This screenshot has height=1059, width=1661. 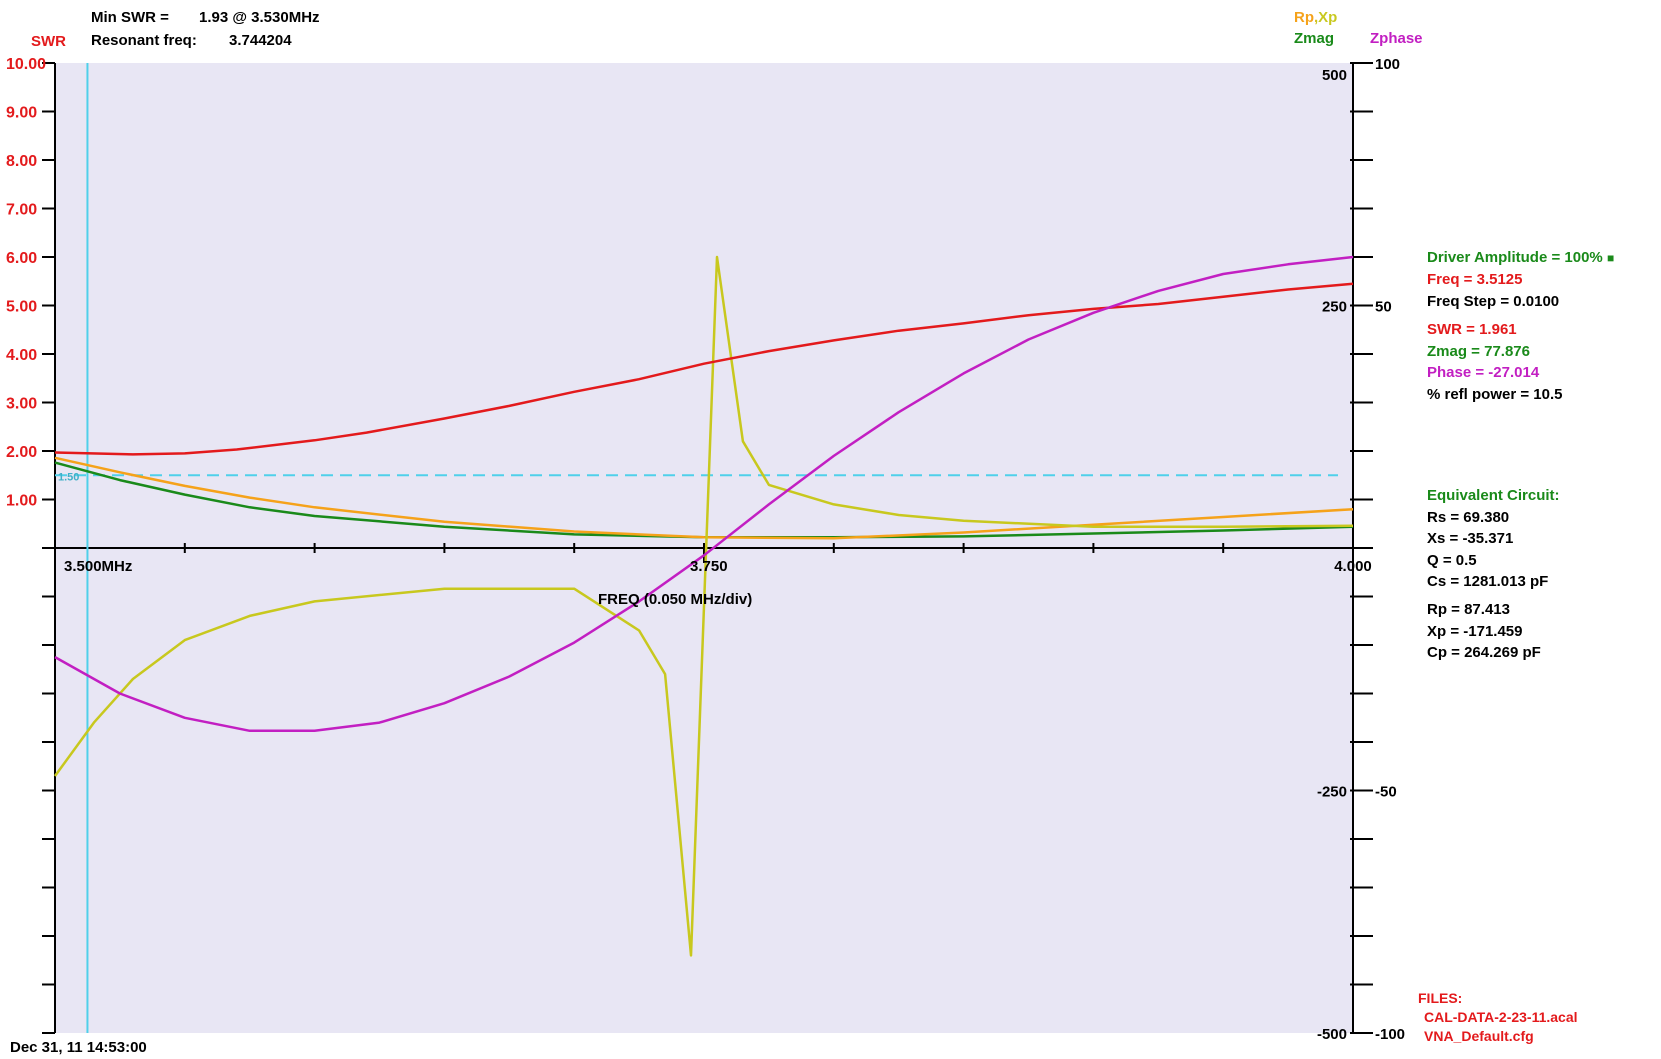 What do you see at coordinates (259, 17) in the screenshot?
I see `min-swr-value: 1.93 @ 3.530MHz` at bounding box center [259, 17].